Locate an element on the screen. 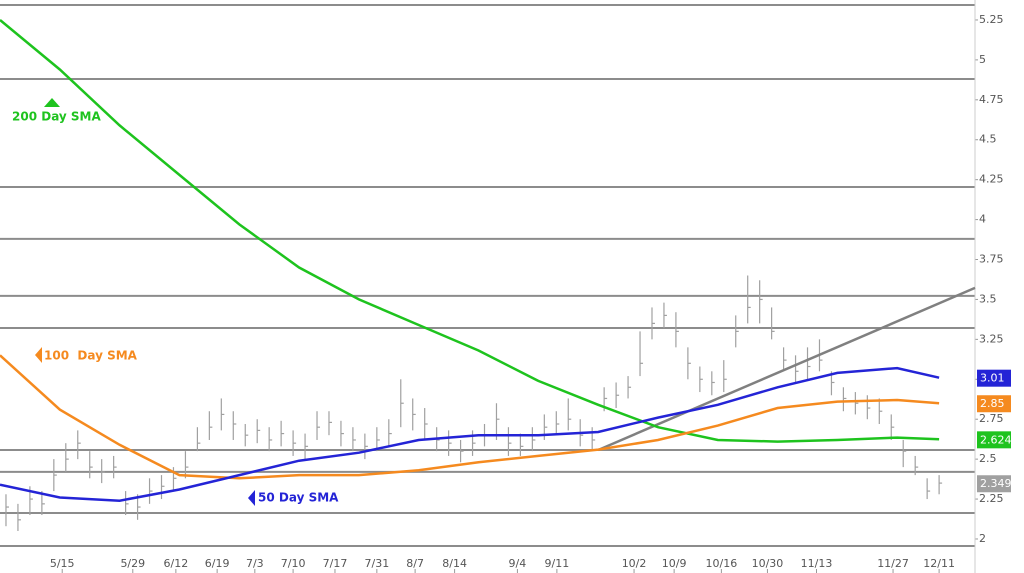  value-box-label: 2.624 is located at coordinates (996, 439).